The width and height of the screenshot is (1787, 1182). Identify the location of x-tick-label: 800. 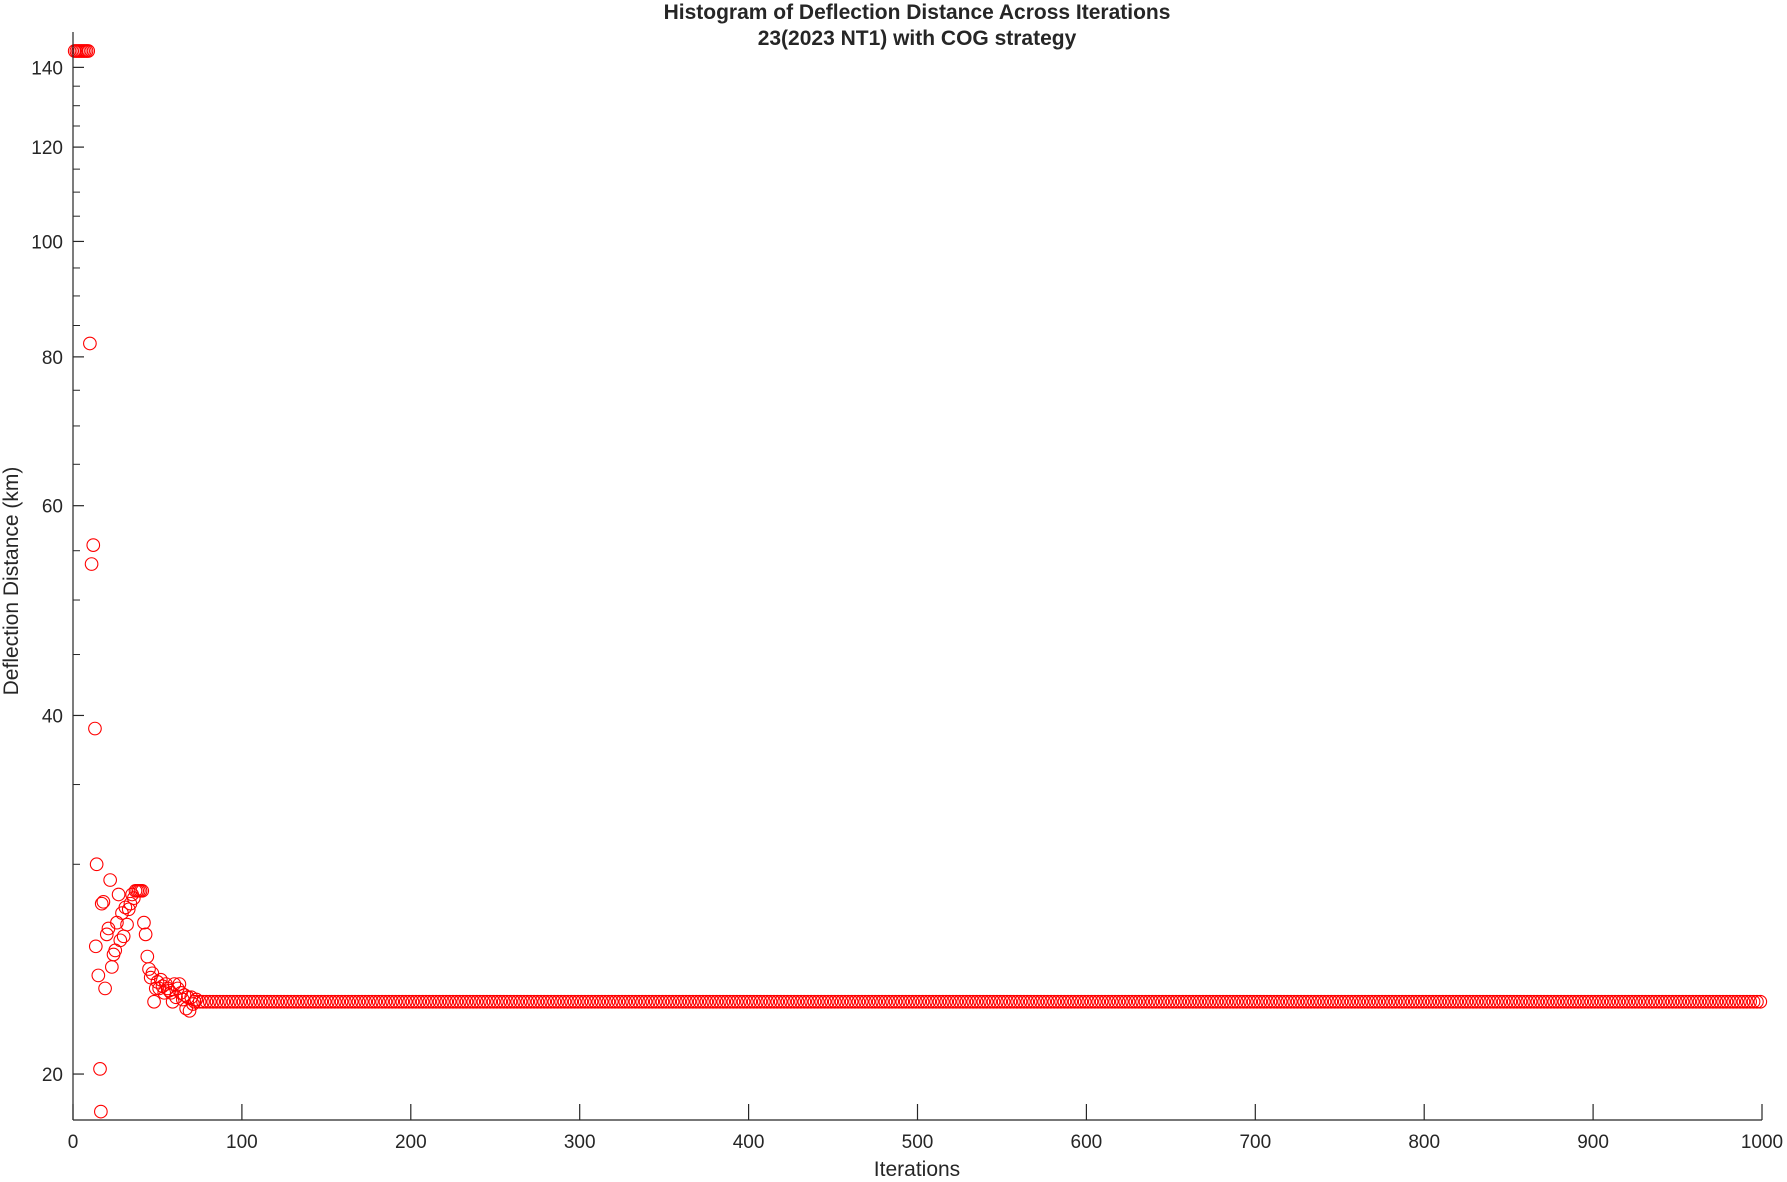
(1424, 1142).